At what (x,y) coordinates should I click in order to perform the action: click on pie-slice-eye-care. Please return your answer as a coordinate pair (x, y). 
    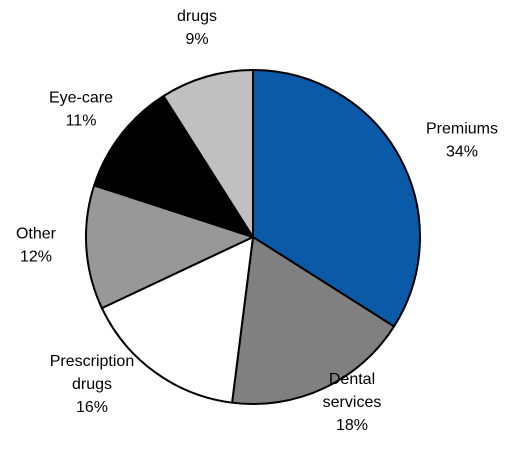
    Looking at the image, I should click on (173, 166).